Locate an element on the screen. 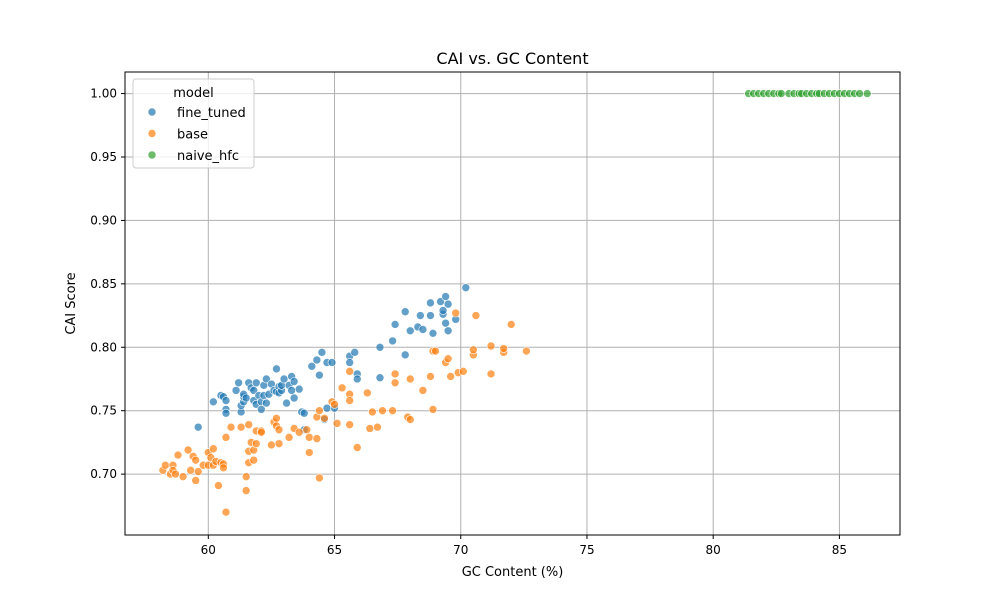 This screenshot has height=600, width=1000. x-tick-label: 85 is located at coordinates (839, 550).